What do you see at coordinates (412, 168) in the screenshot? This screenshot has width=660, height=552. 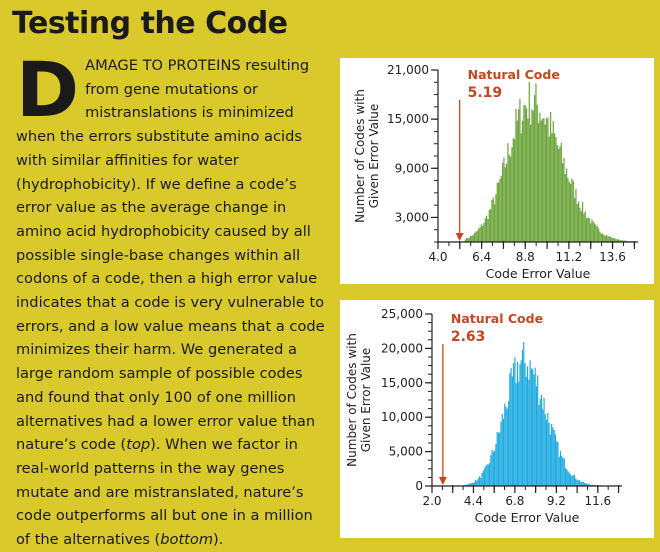 I see `y-tick-label: 9,000` at bounding box center [412, 168].